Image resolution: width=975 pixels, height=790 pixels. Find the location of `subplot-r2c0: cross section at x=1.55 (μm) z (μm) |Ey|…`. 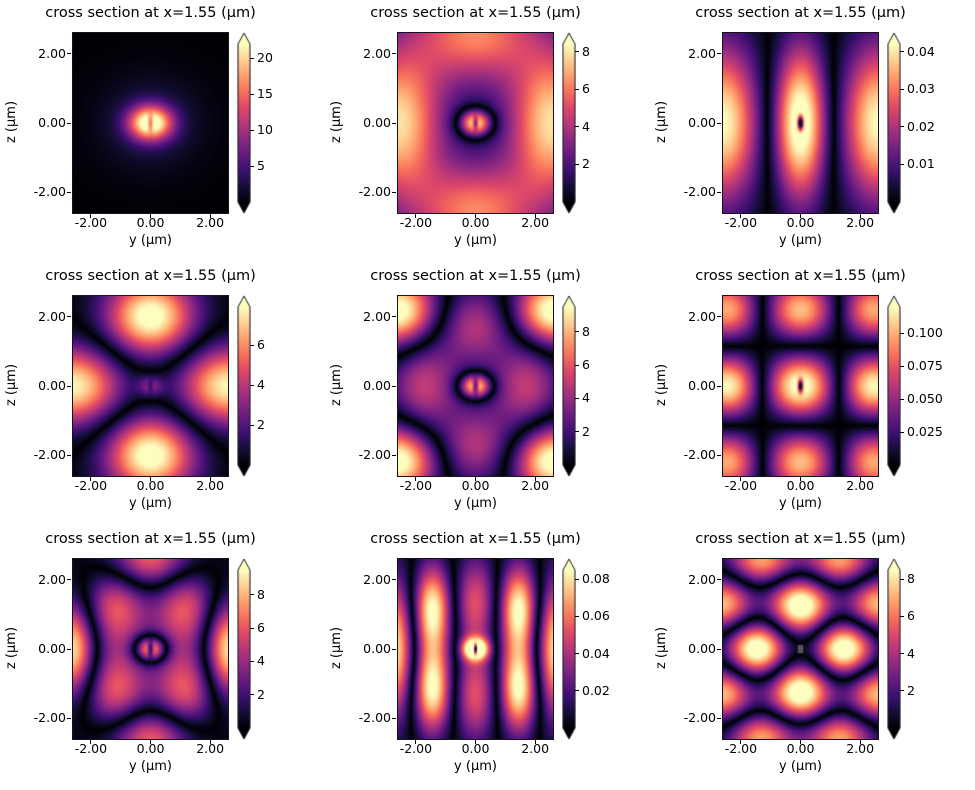

subplot-r2c0: cross section at x=1.55 (μm) z (μm) |Ey|… is located at coordinates (162, 657).